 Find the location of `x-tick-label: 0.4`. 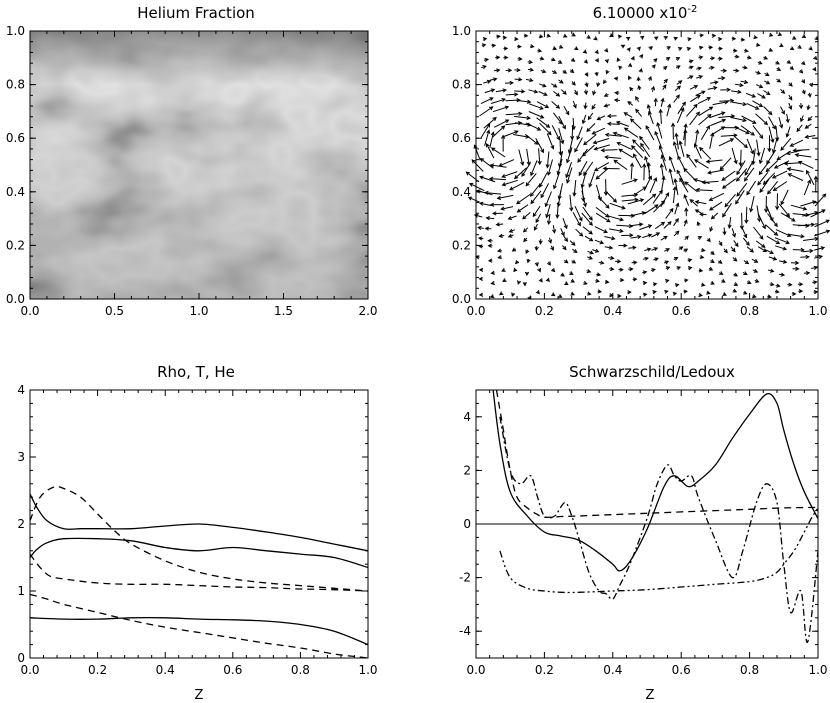

x-tick-label: 0.4 is located at coordinates (612, 670).